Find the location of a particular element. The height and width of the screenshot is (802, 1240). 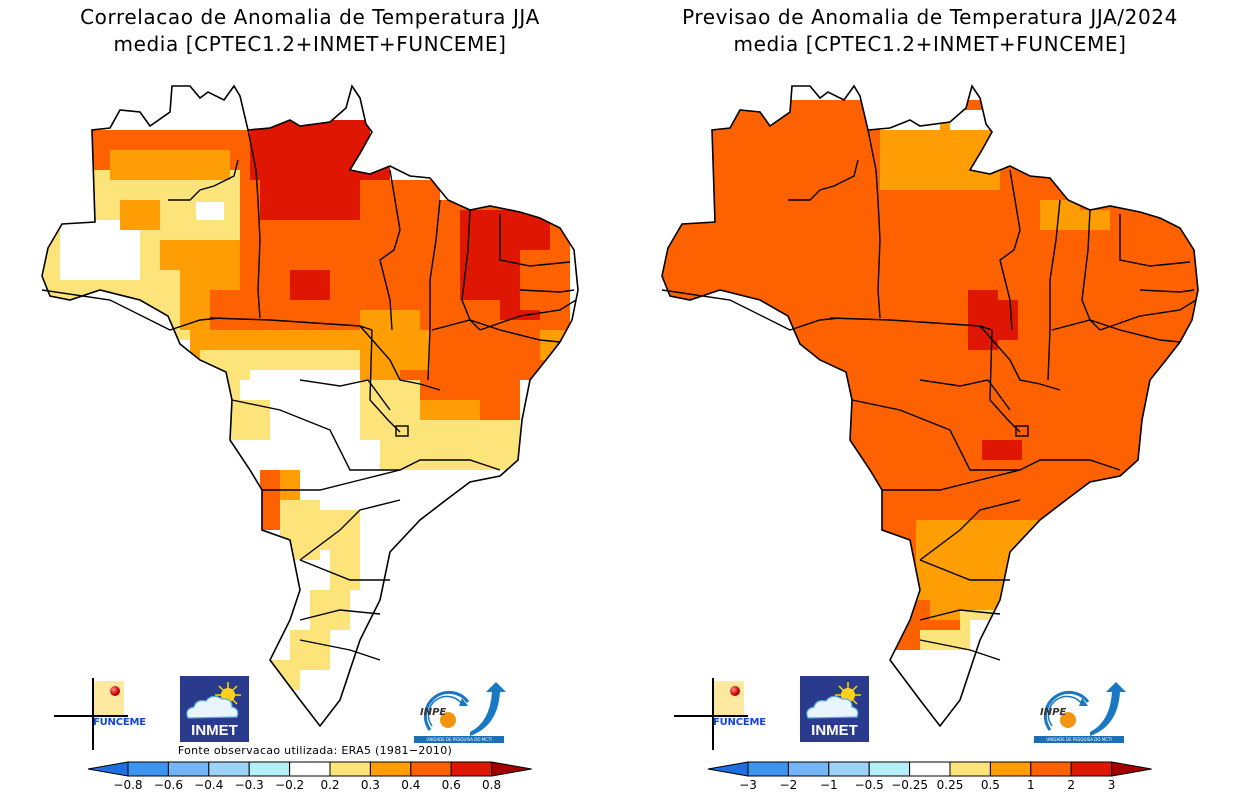

inpe-band-text: UNIDADE DE PESQUISA DO MCTI is located at coordinates (1079, 739).